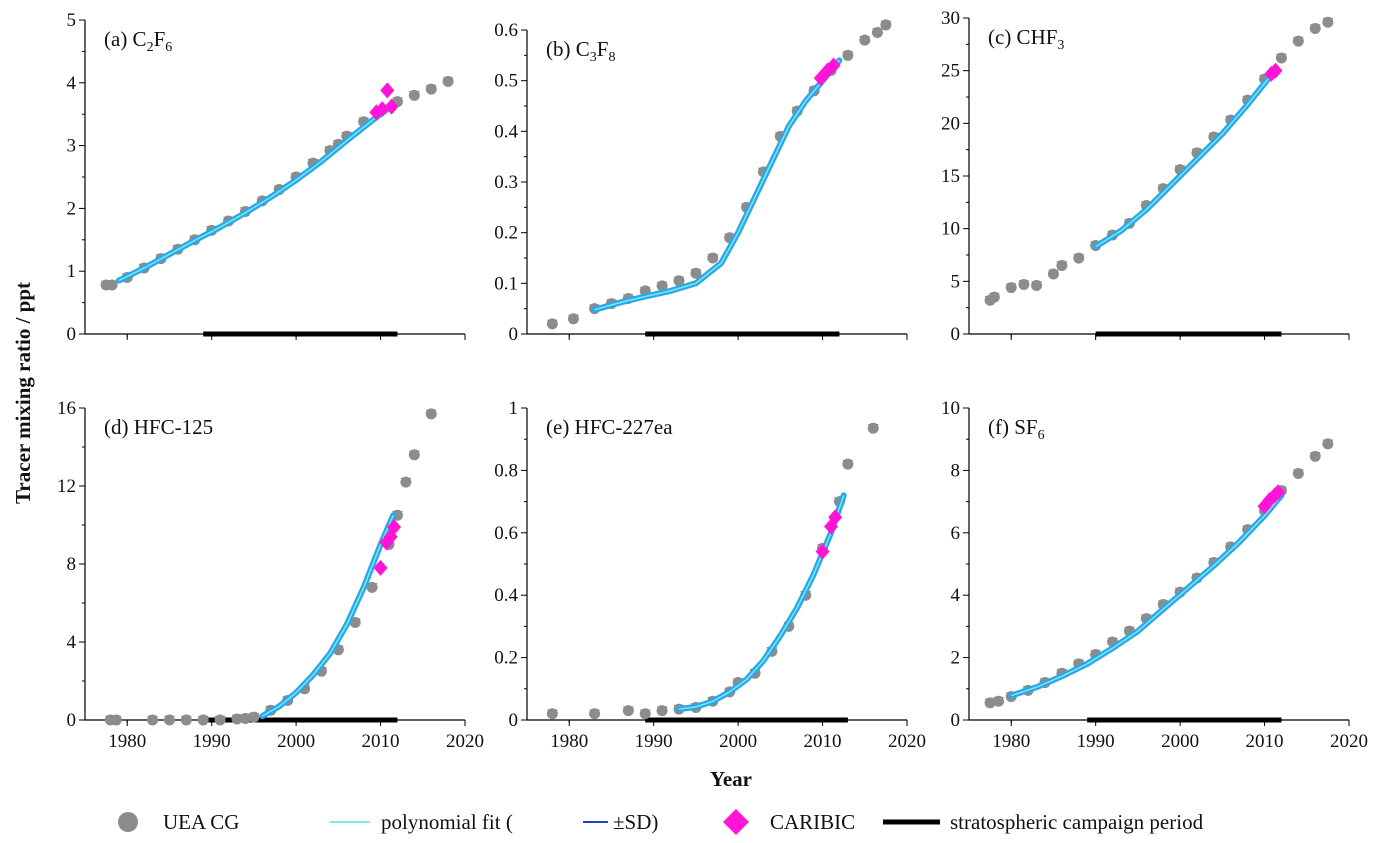 The width and height of the screenshot is (1392, 843). What do you see at coordinates (611, 57) in the screenshot?
I see `panel-title-subscript: 8` at bounding box center [611, 57].